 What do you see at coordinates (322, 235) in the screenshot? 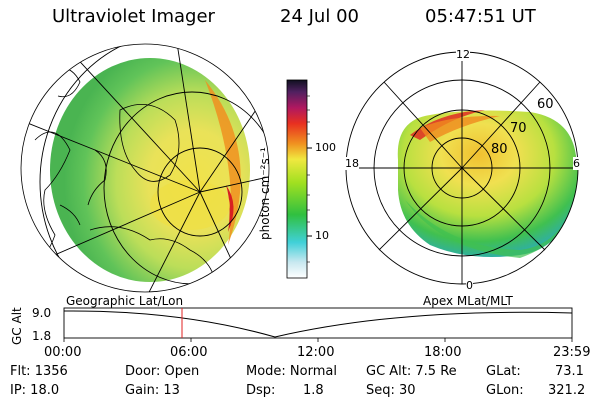
I see `colorbar-tick-10: 10` at bounding box center [322, 235].